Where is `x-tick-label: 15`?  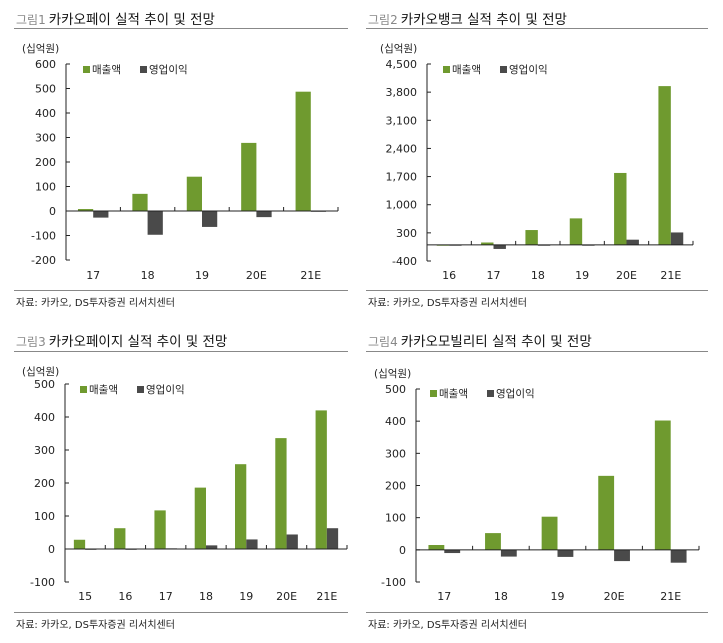 x-tick-label: 15 is located at coordinates (85, 596).